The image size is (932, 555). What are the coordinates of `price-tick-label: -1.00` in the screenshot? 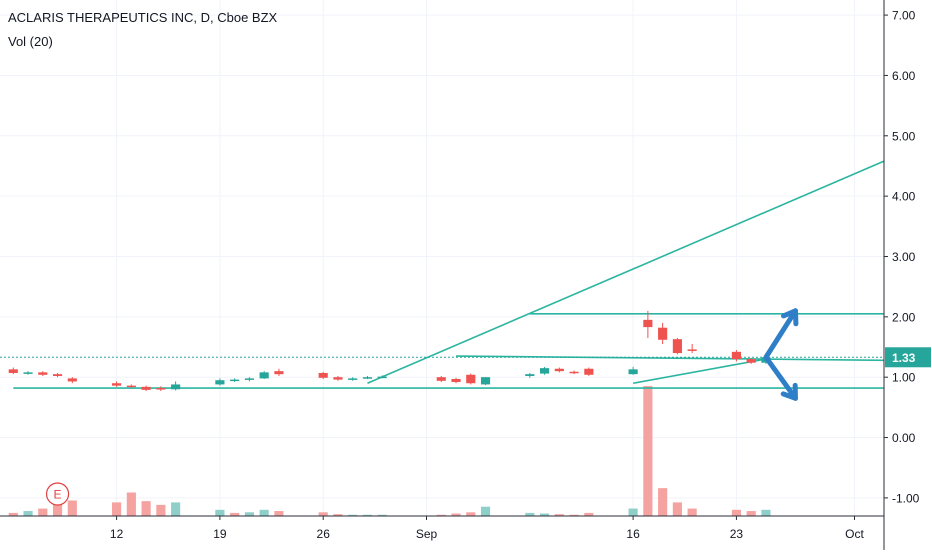 It's located at (906, 498).